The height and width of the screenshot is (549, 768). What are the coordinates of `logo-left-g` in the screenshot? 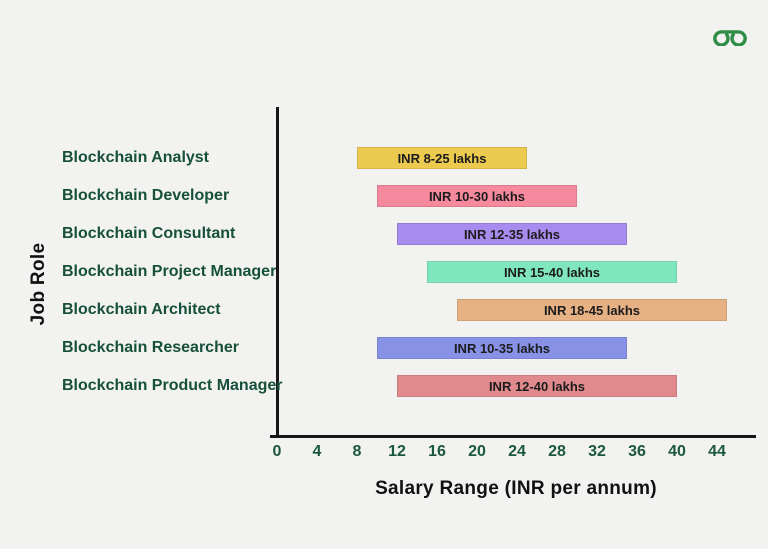 It's located at (721, 38).